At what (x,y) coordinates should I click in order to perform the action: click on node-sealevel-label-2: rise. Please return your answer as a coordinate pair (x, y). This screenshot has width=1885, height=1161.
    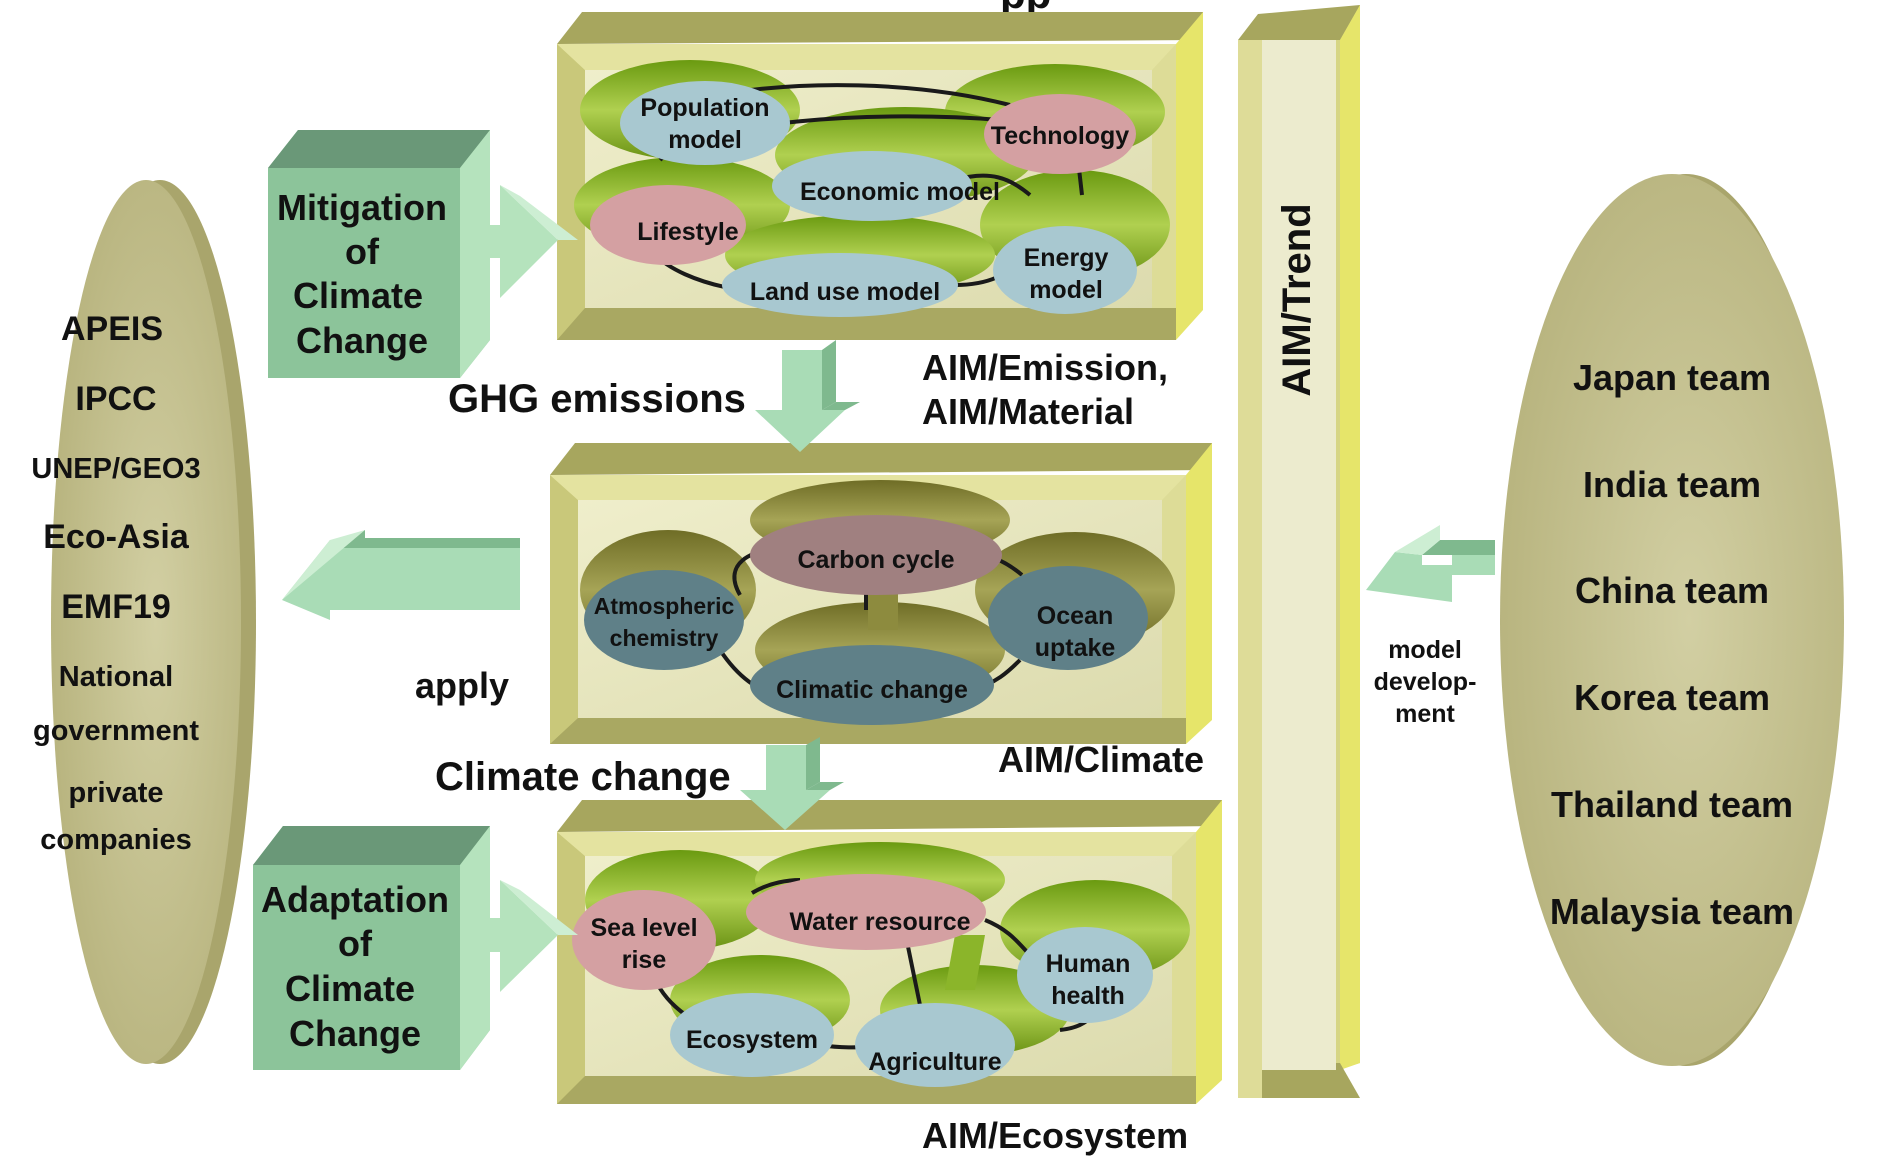
    Looking at the image, I should click on (644, 960).